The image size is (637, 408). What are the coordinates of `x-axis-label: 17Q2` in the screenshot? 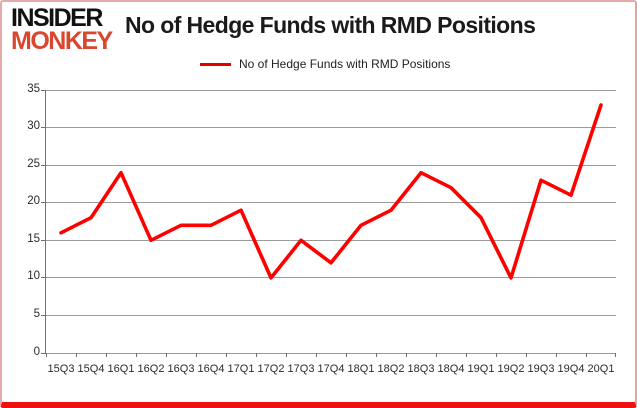 It's located at (271, 369).